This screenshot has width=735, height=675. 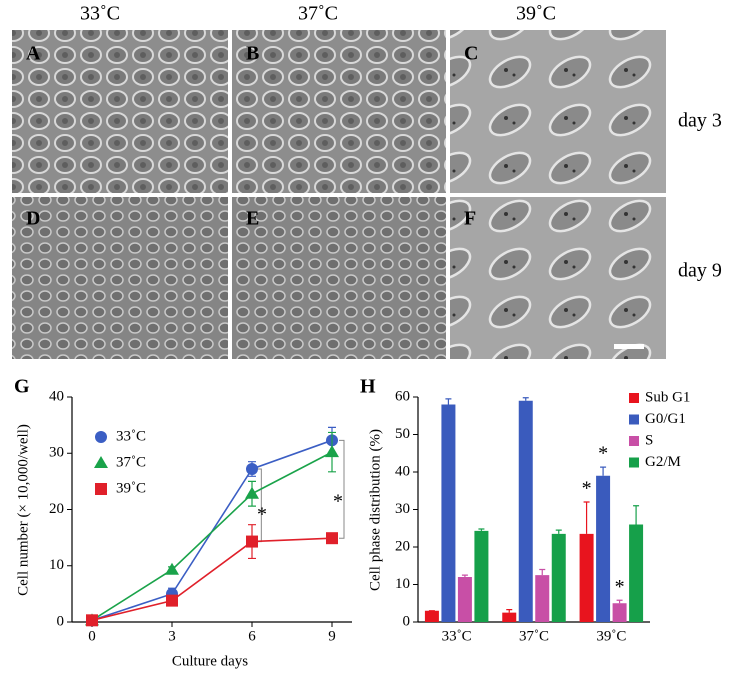 I want to click on x-tick-label: 6, so click(x=252, y=636).